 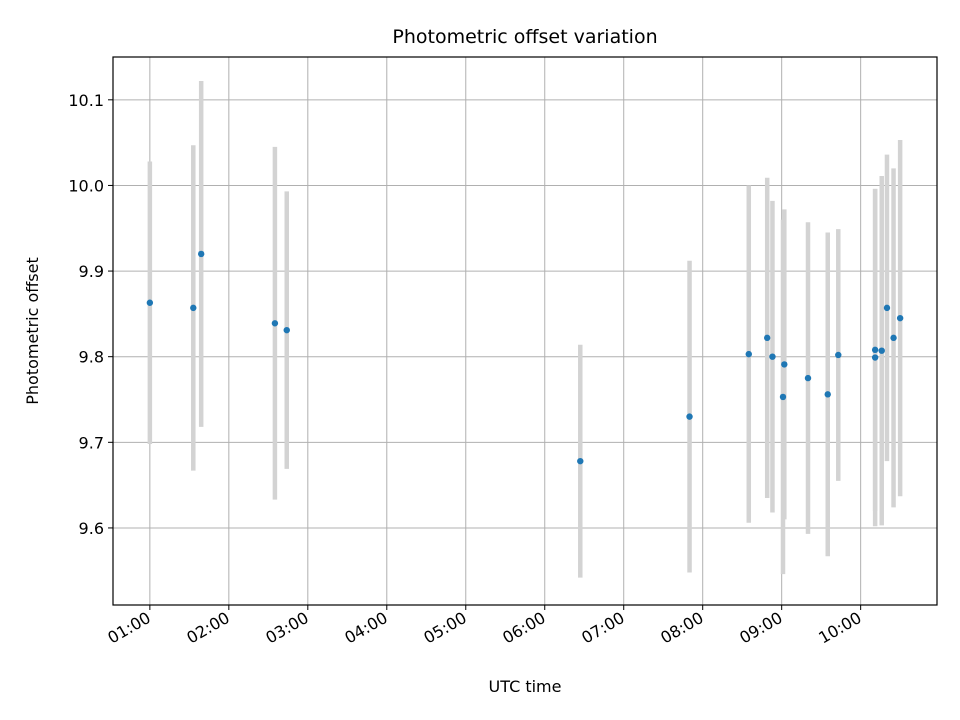 What do you see at coordinates (128, 628) in the screenshot?
I see `x-tick-label: 01:00` at bounding box center [128, 628].